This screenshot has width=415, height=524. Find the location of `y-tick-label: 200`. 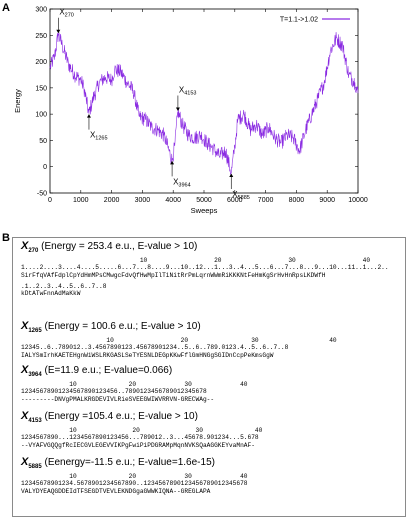

y-tick-label: 200 is located at coordinates (41, 62).